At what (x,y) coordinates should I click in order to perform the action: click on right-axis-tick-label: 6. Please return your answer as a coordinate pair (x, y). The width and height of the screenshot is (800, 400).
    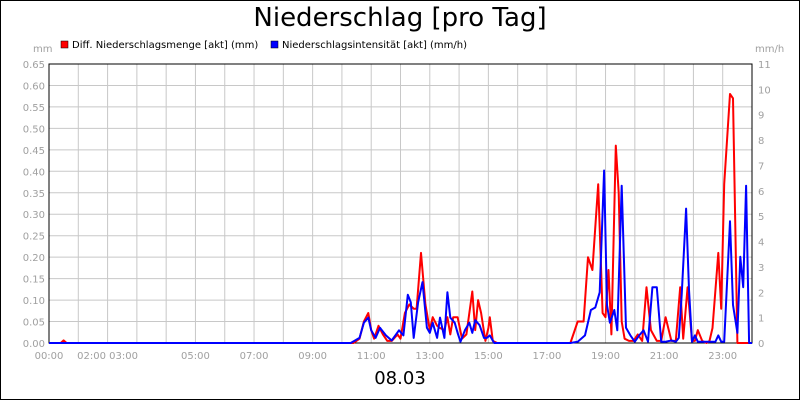
    Looking at the image, I should click on (761, 192).